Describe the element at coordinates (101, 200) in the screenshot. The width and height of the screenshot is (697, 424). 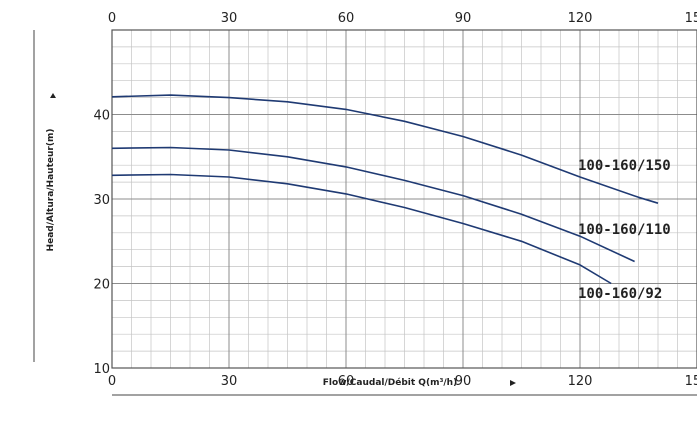
I see `y-tick-label: 30` at that location.